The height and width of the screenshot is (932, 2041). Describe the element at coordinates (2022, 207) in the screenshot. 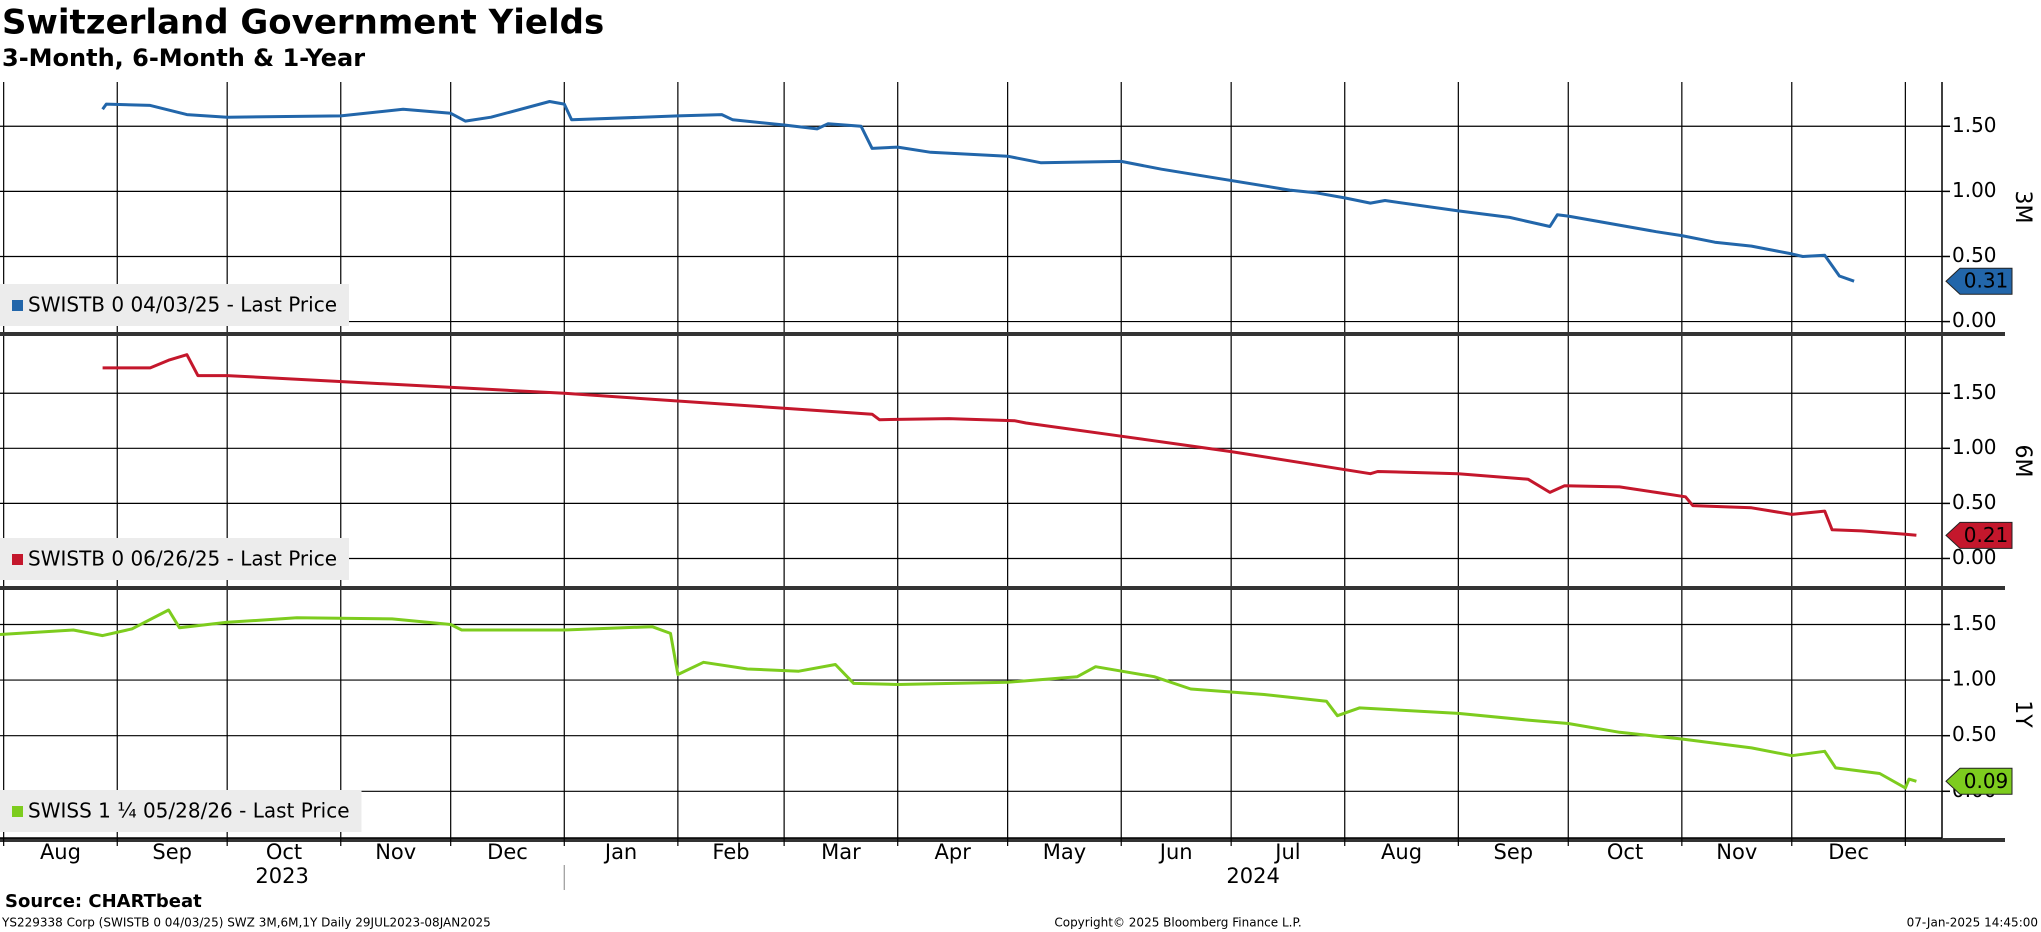

I see `y-axis-label: 3M` at that location.